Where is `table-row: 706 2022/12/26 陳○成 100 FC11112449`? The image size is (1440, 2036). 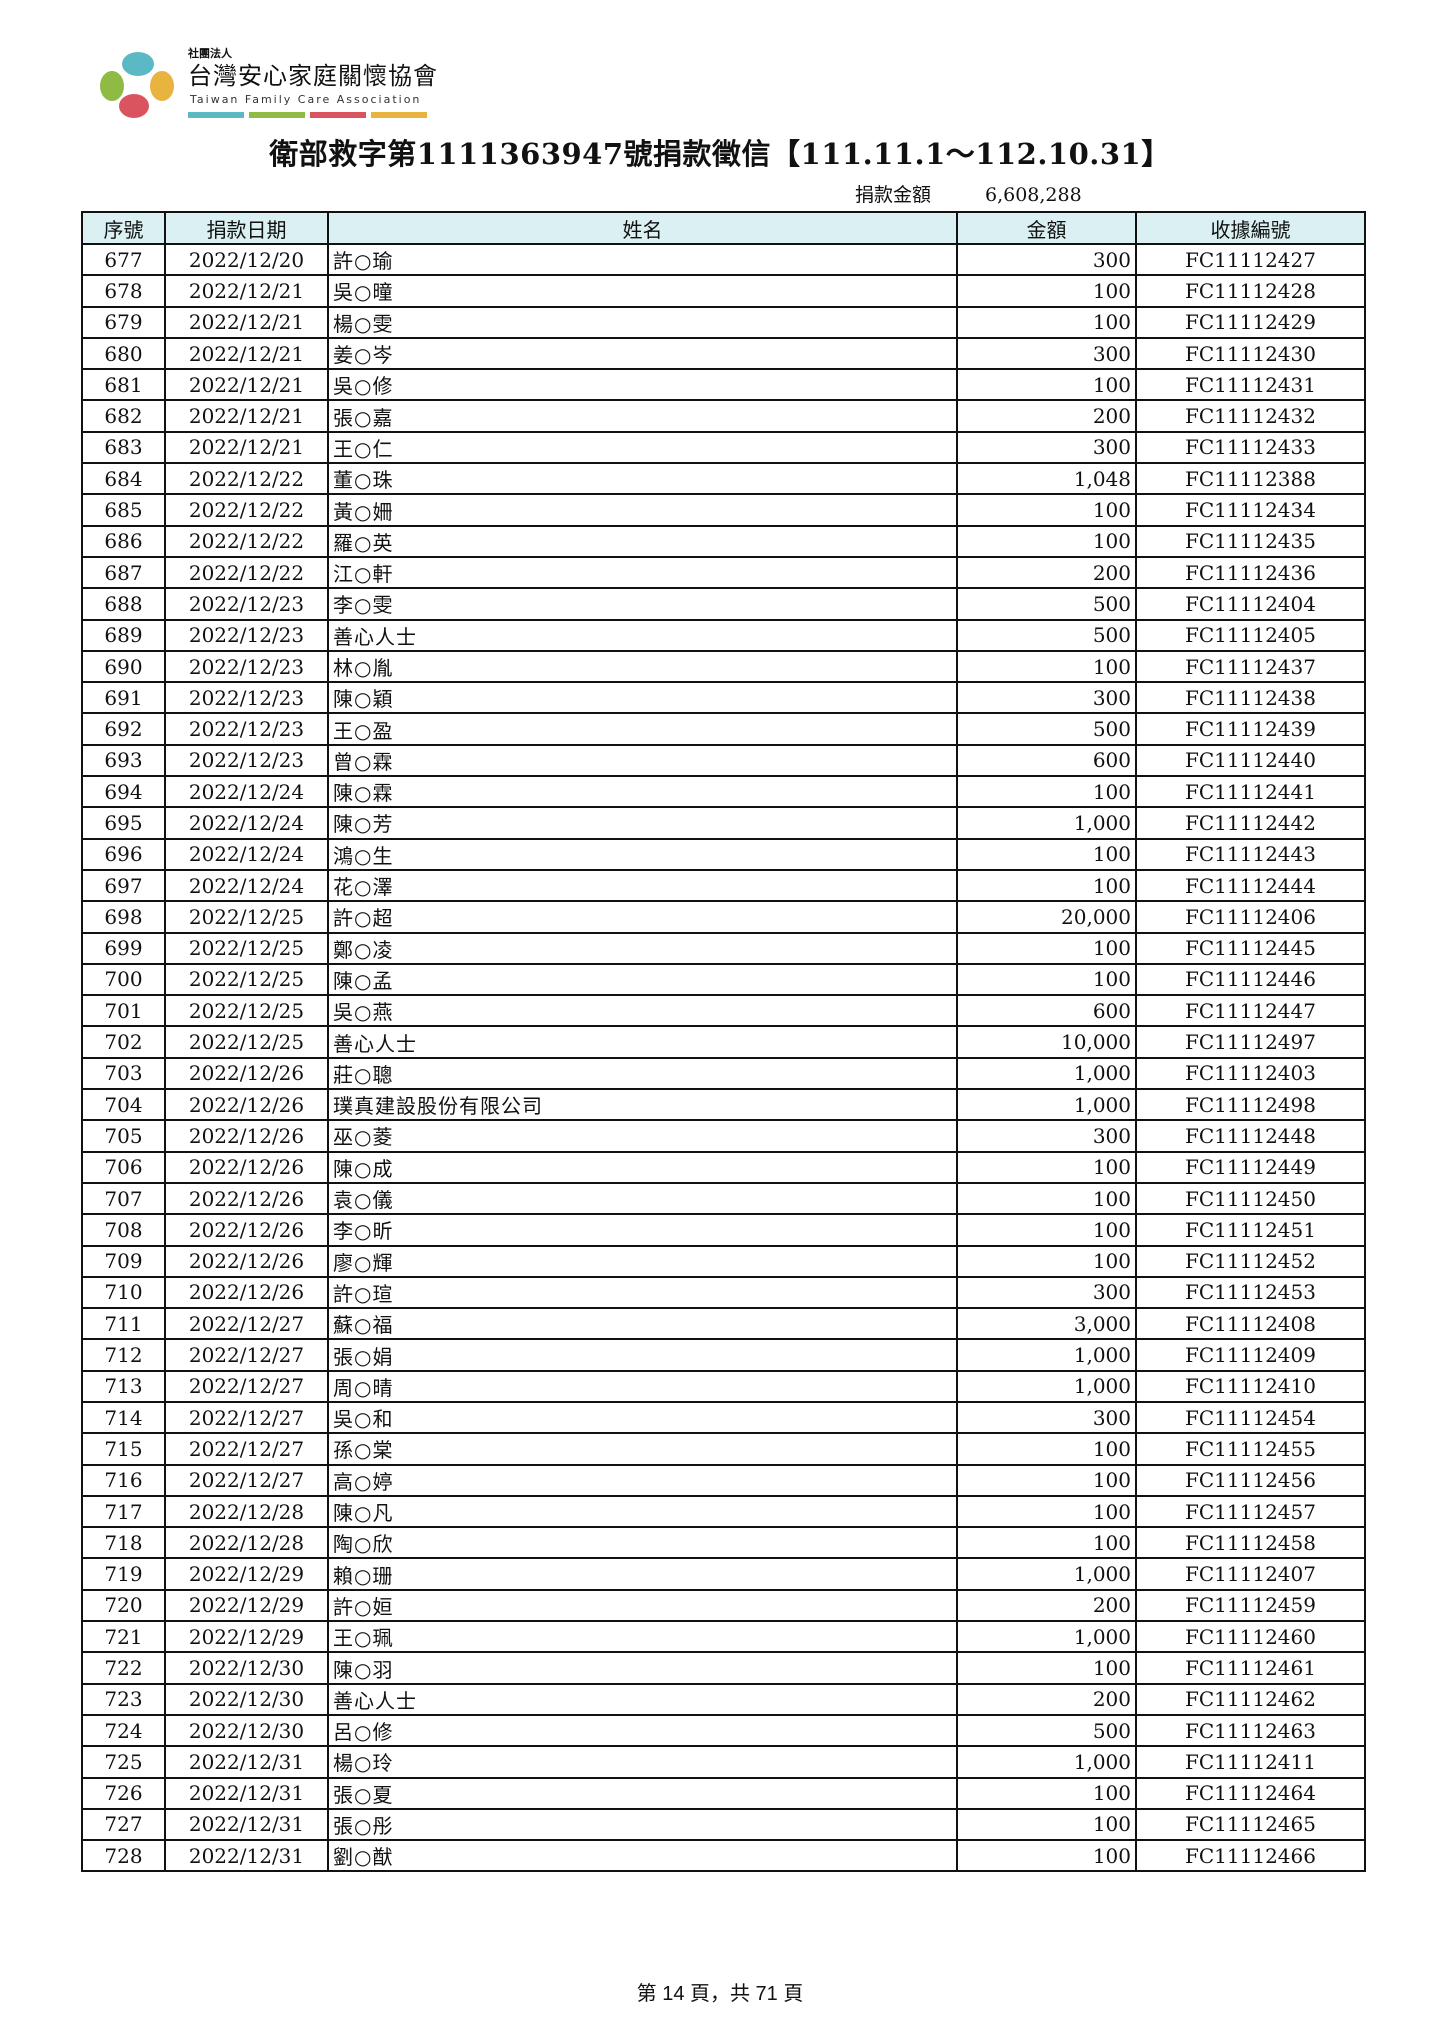 table-row: 706 2022/12/26 陳○成 100 FC11112449 is located at coordinates (723, 1167).